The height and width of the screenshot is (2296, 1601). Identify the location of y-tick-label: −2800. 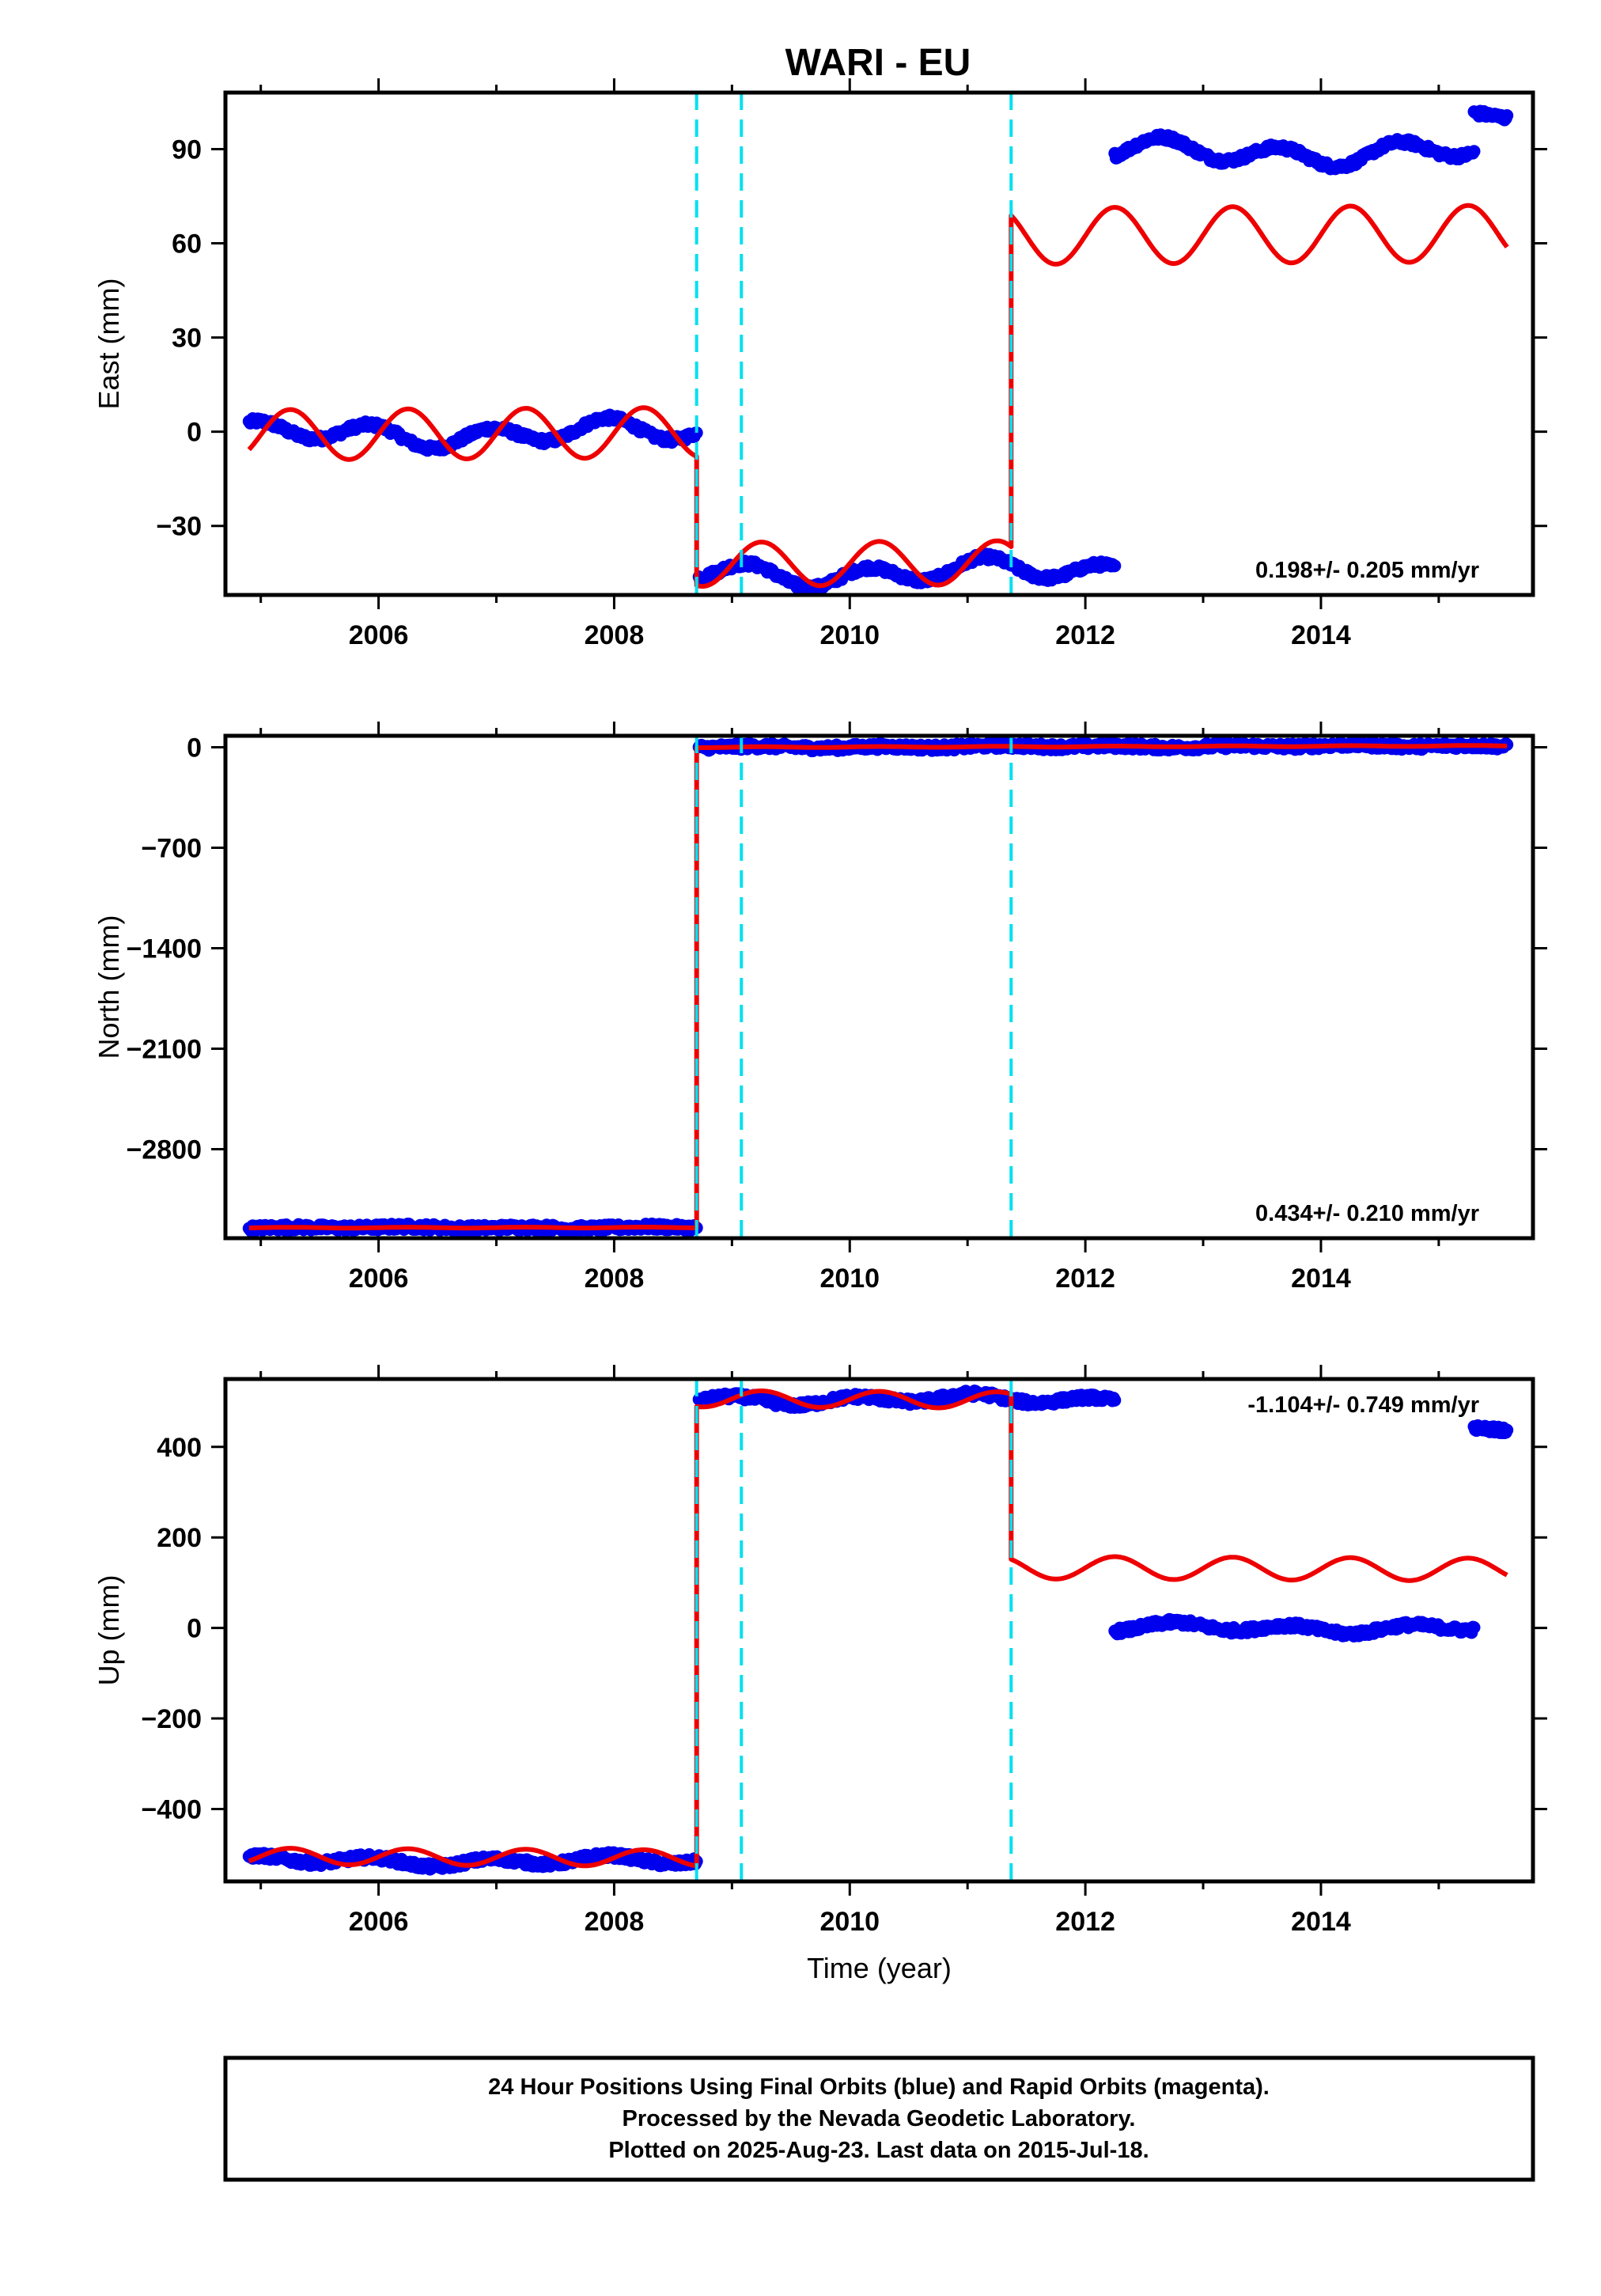
(165, 1150).